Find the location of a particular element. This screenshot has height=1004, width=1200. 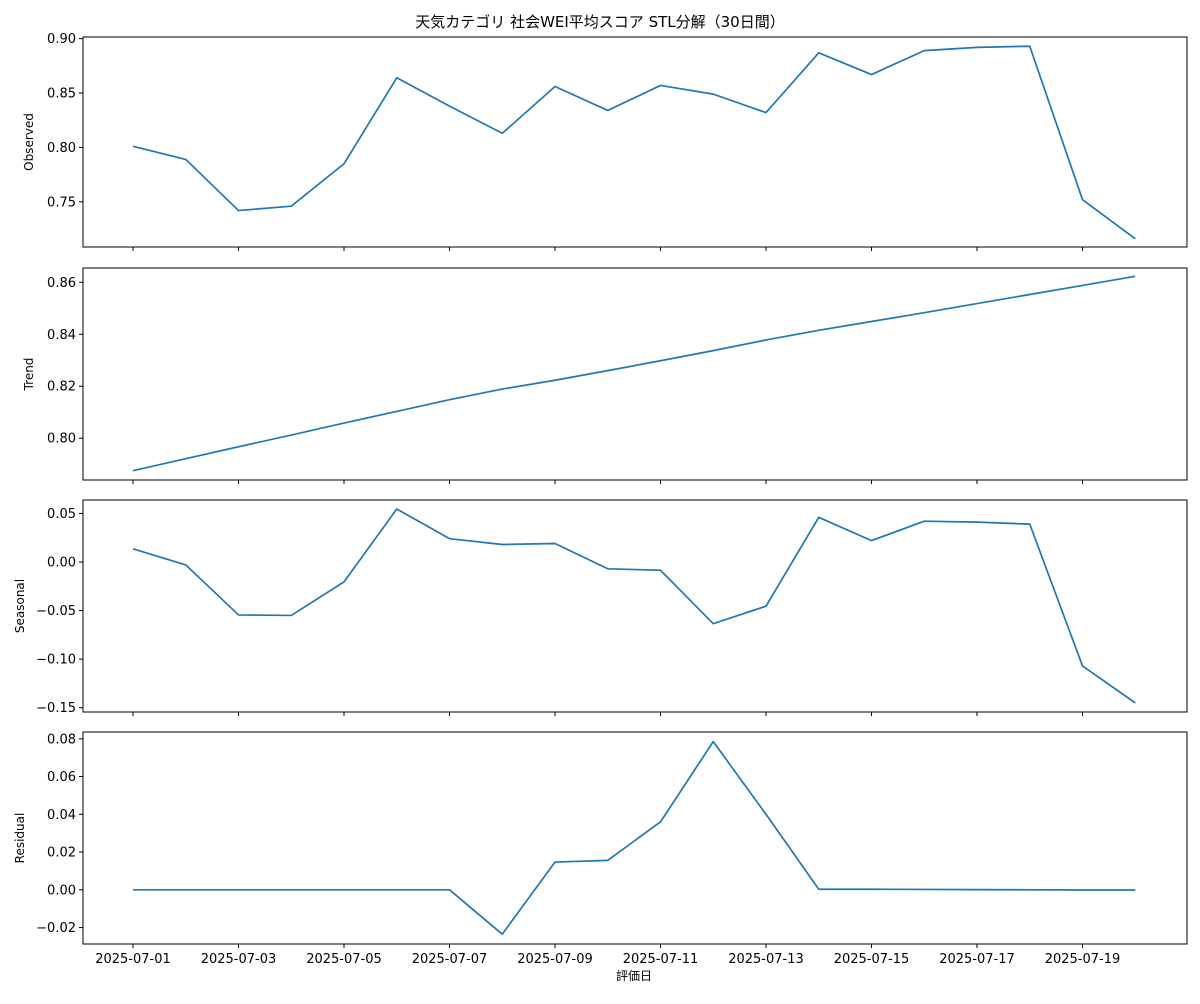

xtick-label: 2025-07-01 is located at coordinates (133, 959).